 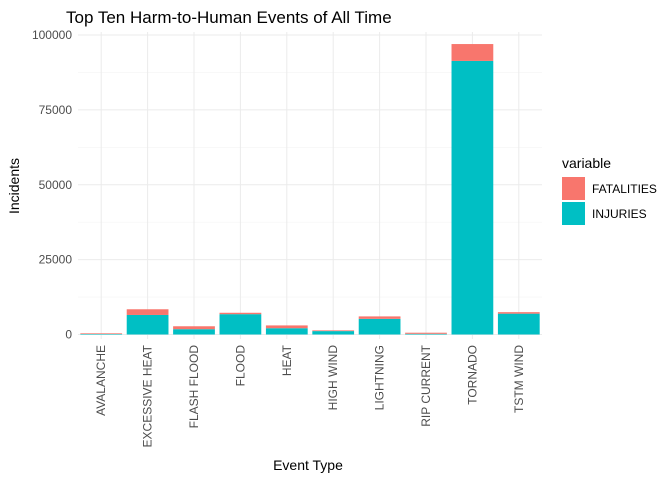 I want to click on x-tick-label: TSTM WIND, so click(x=519, y=379).